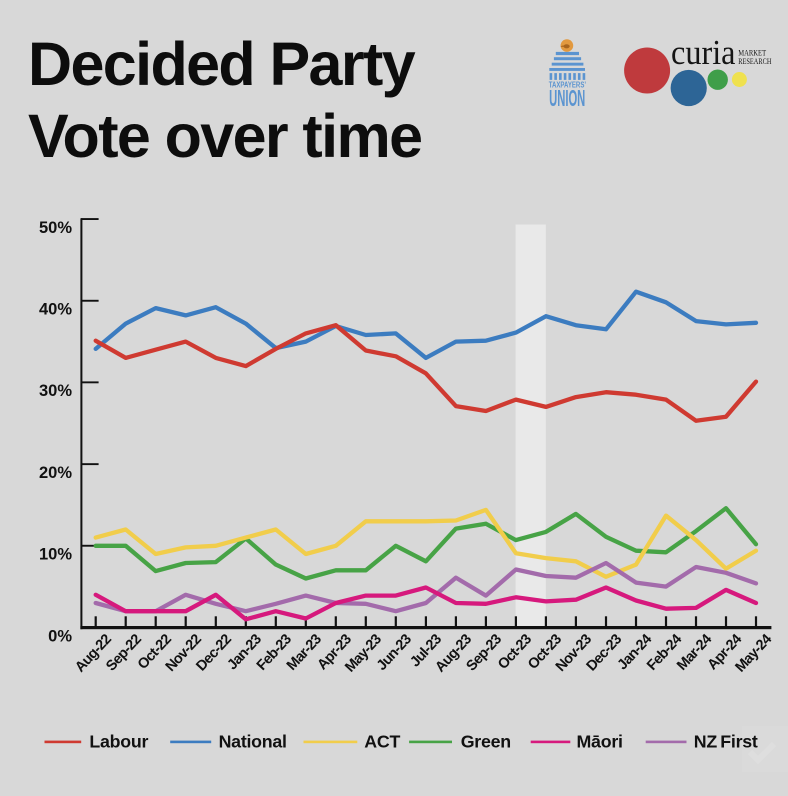  I want to click on svg-text: 50%, so click(55, 228).